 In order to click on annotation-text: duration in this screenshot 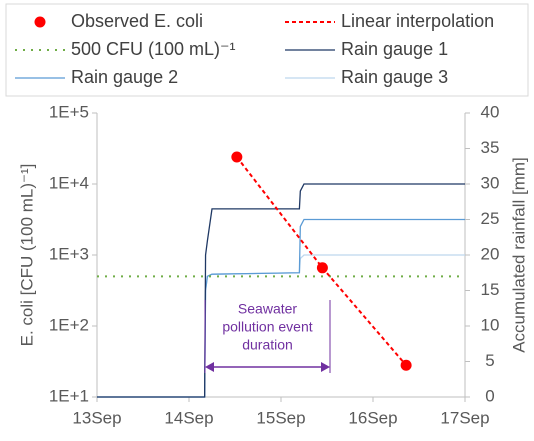, I will do `click(267, 345)`.